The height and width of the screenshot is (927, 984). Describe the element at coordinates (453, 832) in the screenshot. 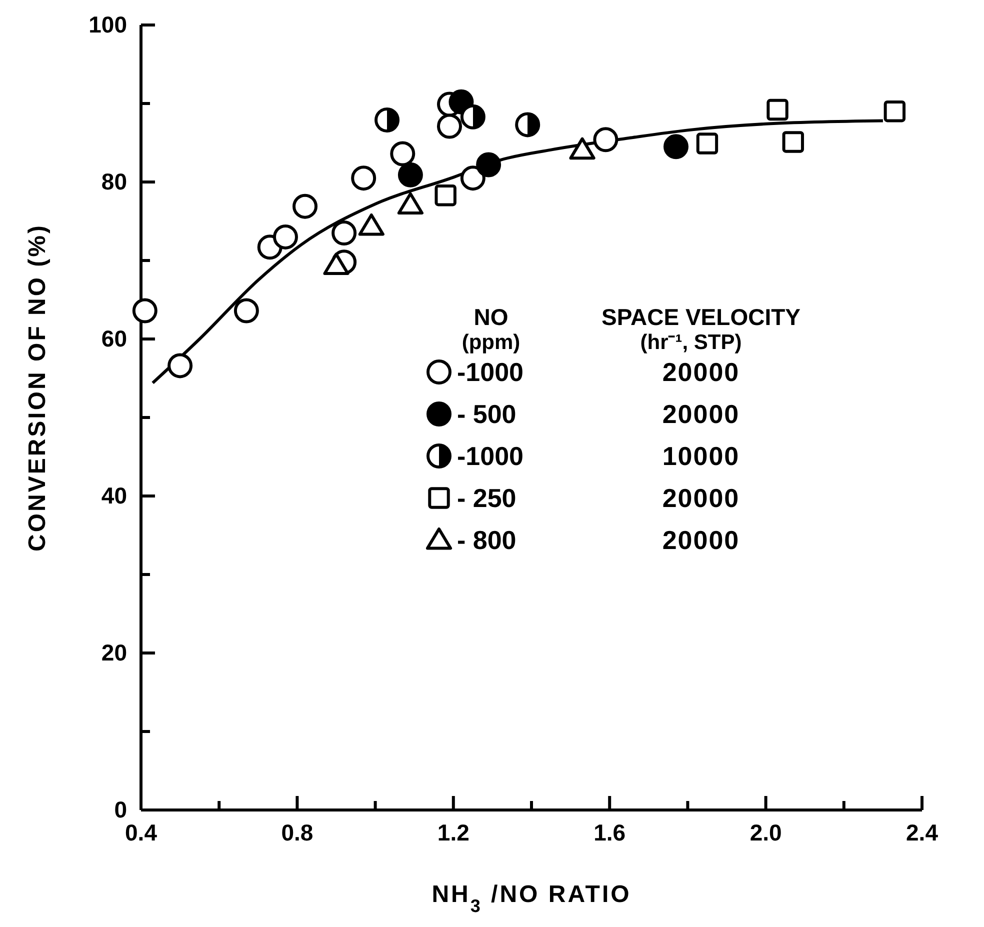

I see `x-tick-label: 1.2` at that location.